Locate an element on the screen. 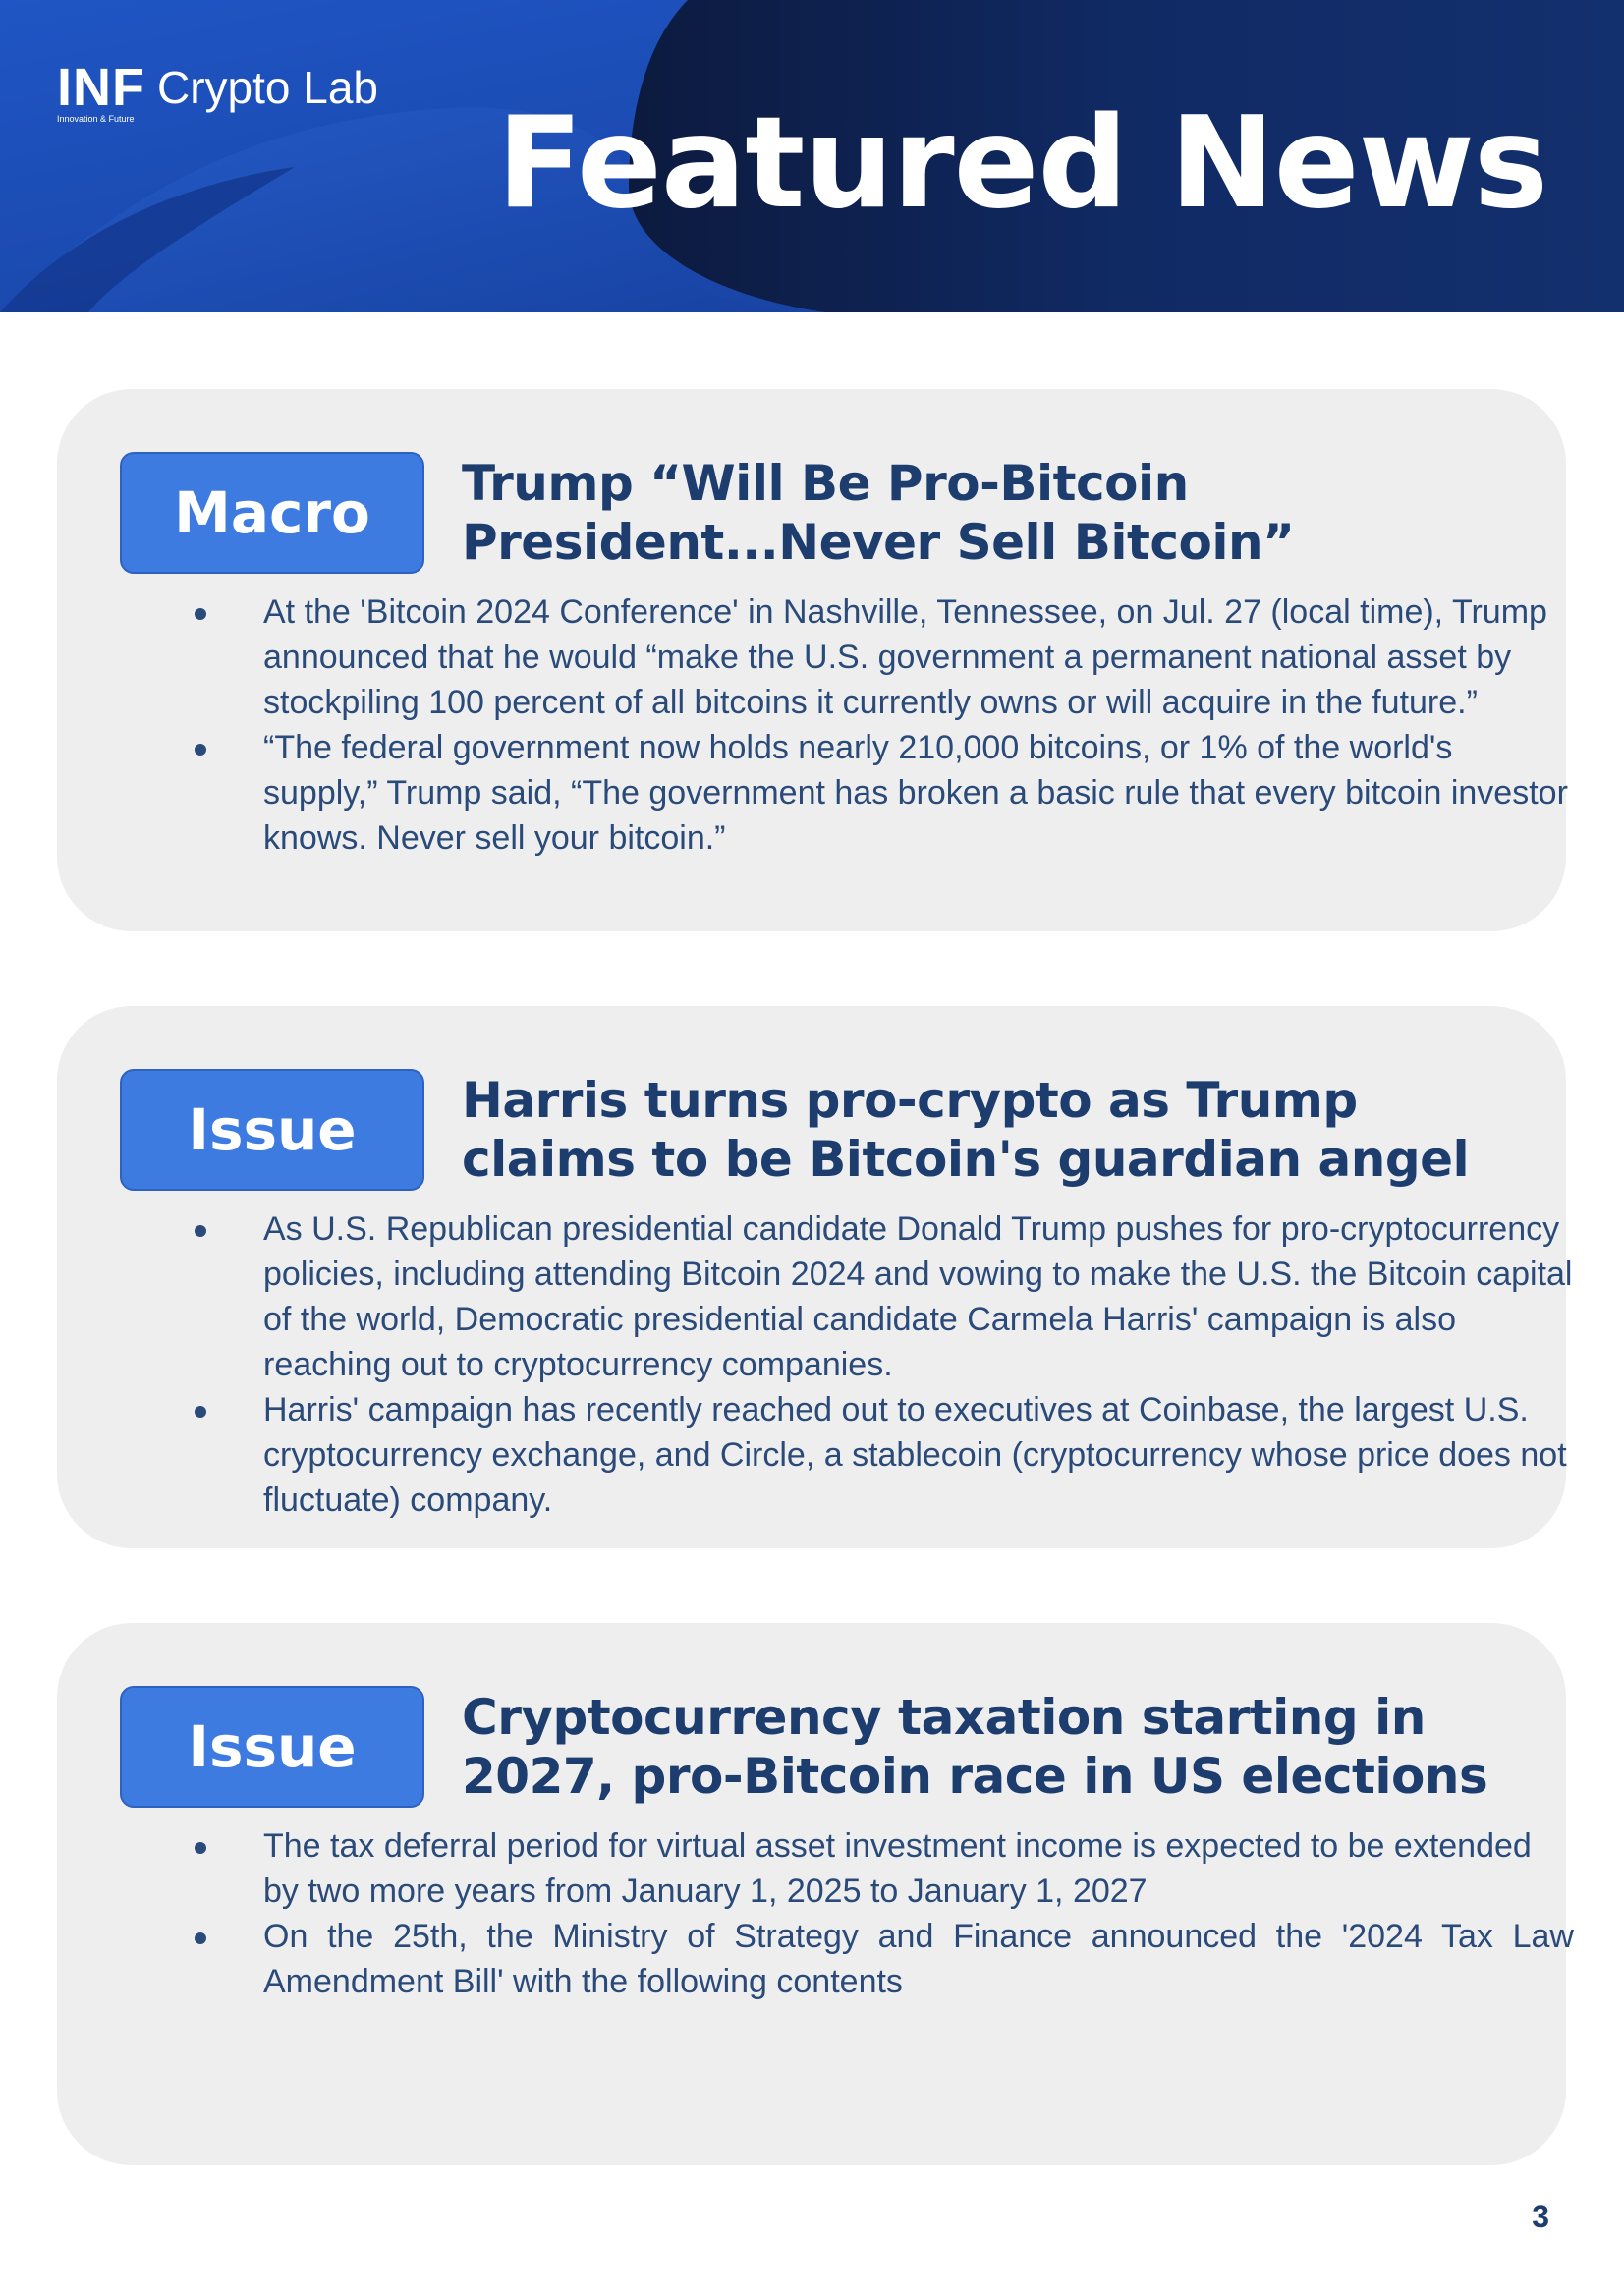 The height and width of the screenshot is (2296, 1624). logo-mark: INF is located at coordinates (101, 87).